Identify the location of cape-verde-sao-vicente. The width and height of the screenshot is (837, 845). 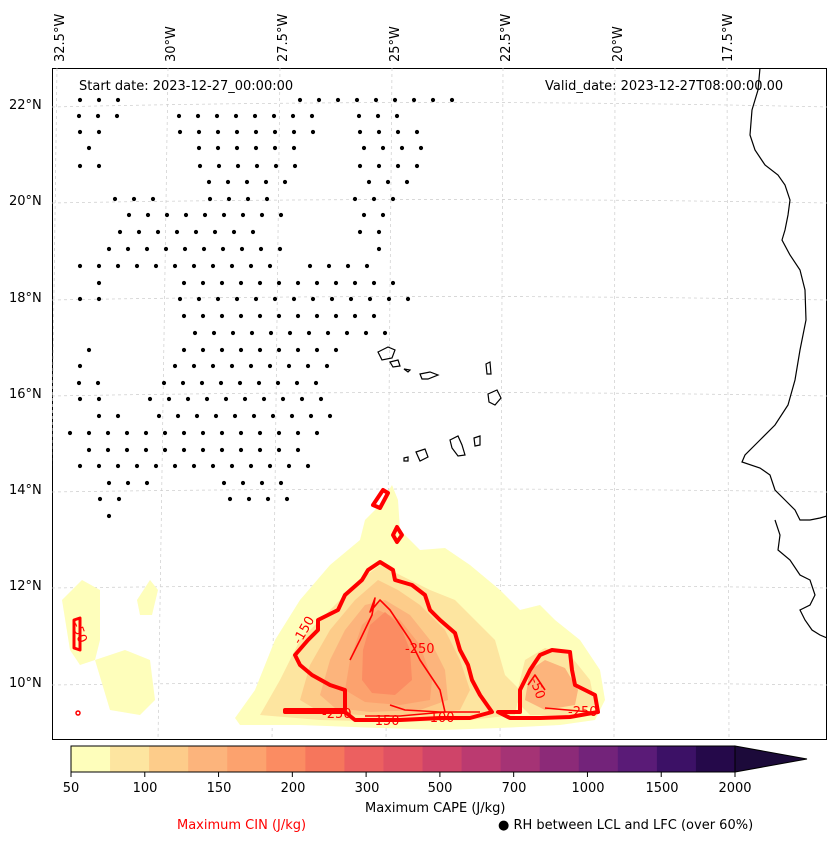
(395, 363).